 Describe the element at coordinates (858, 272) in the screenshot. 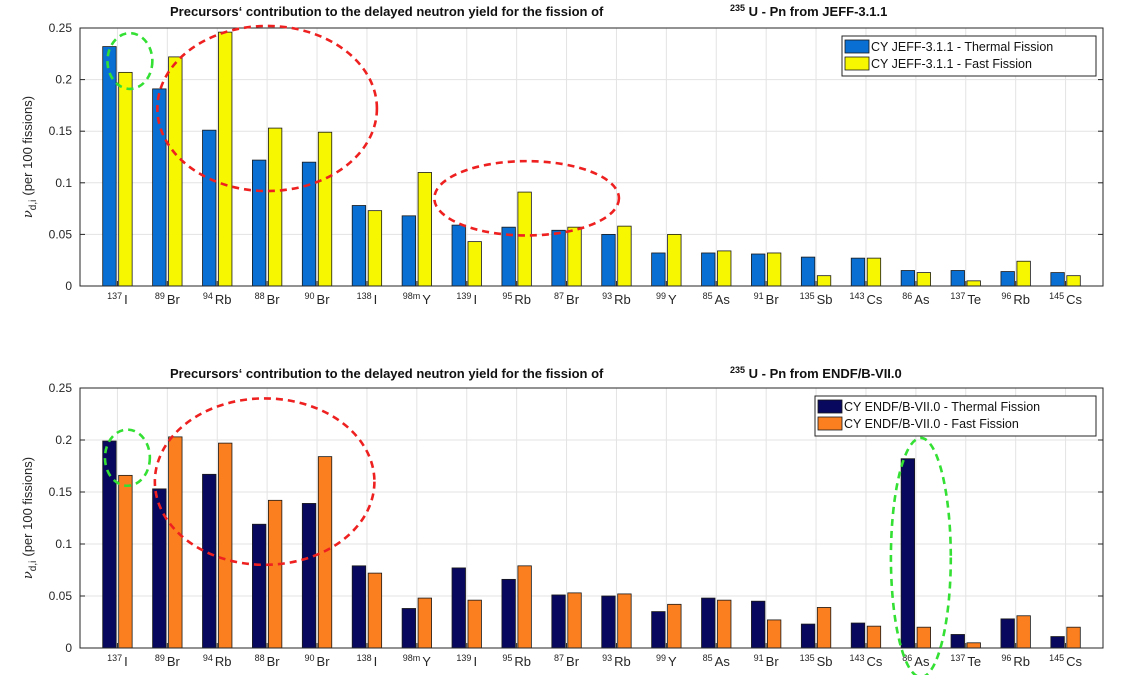

I see `bar-series1-143Cs` at that location.